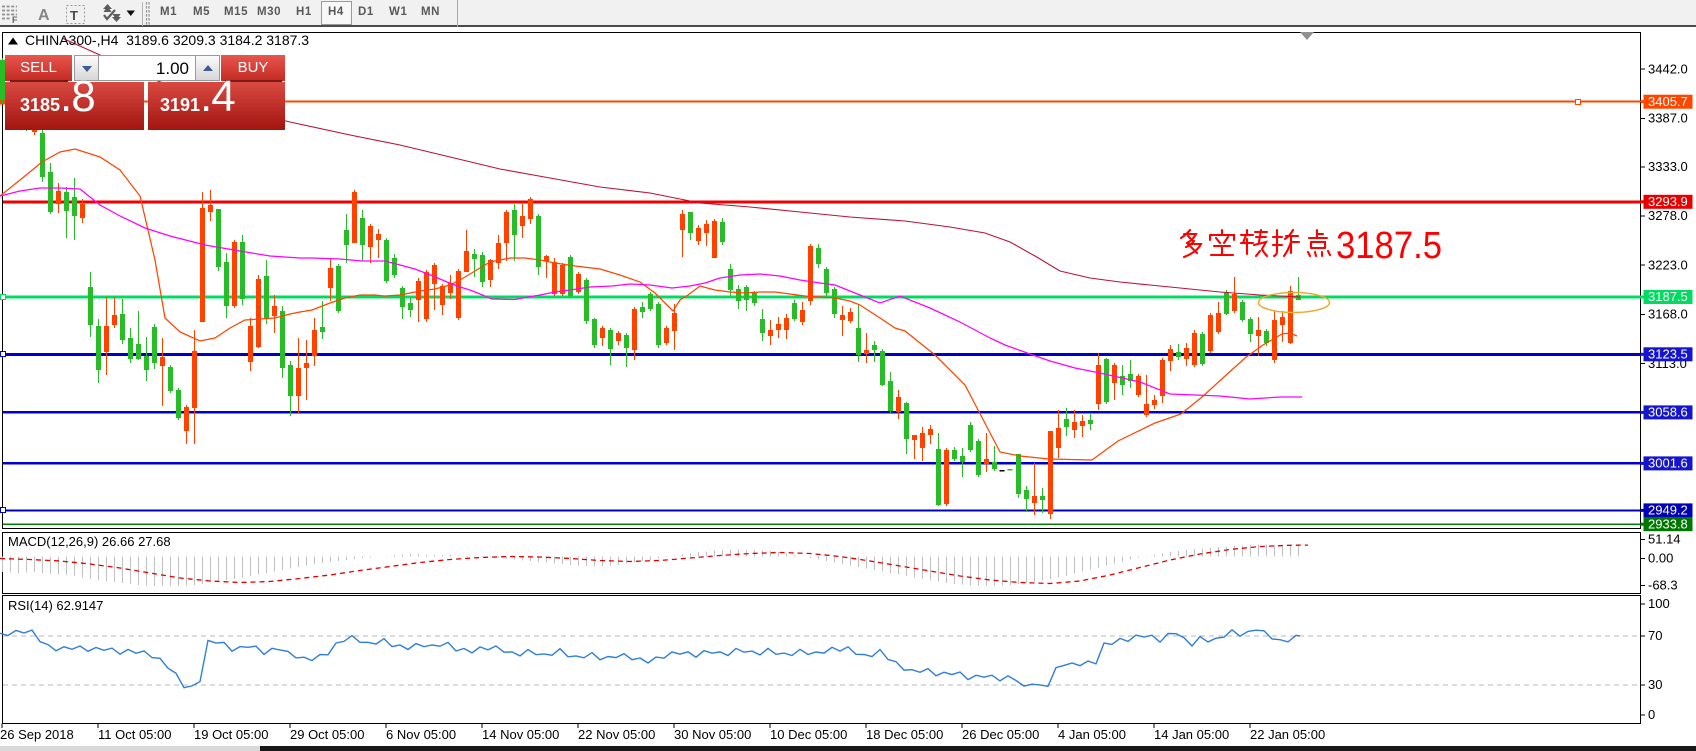  What do you see at coordinates (15, 20) in the screenshot?
I see `svg-text: F` at bounding box center [15, 20].